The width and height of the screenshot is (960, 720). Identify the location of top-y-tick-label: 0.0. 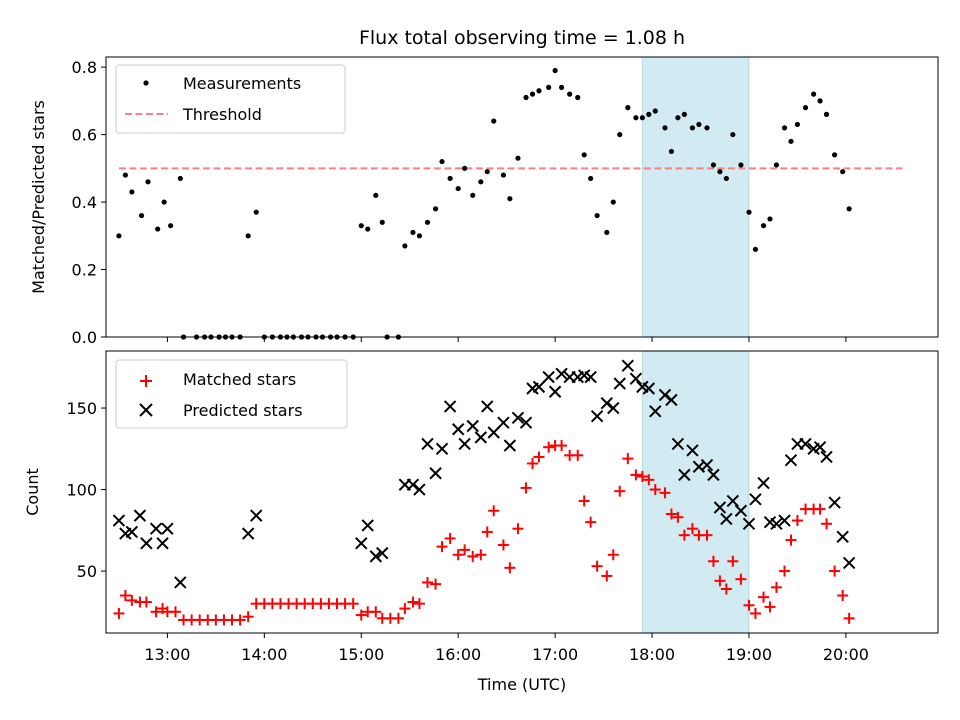
(84, 337).